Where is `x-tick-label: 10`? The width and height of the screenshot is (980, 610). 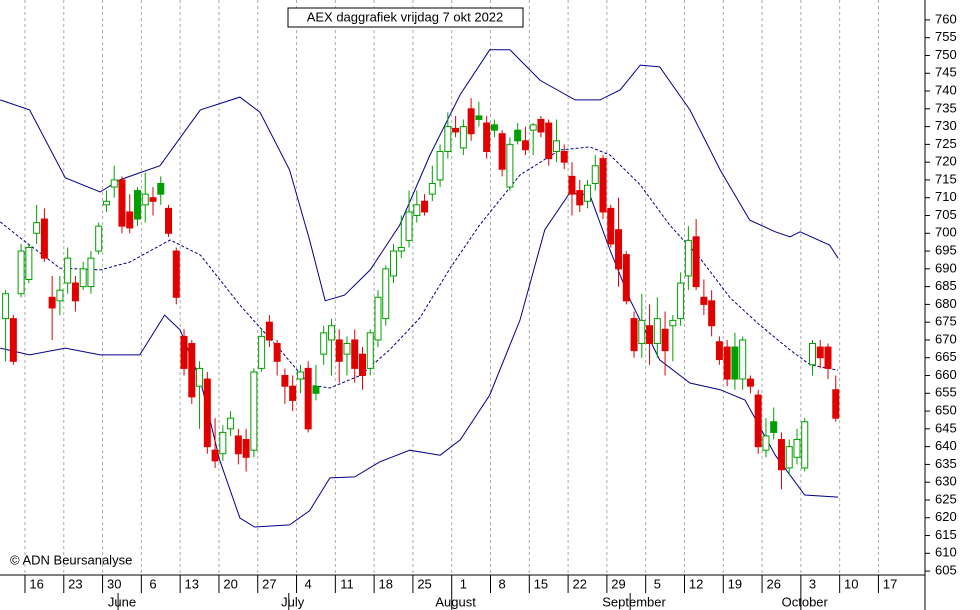
x-tick-label: 10 is located at coordinates (851, 583).